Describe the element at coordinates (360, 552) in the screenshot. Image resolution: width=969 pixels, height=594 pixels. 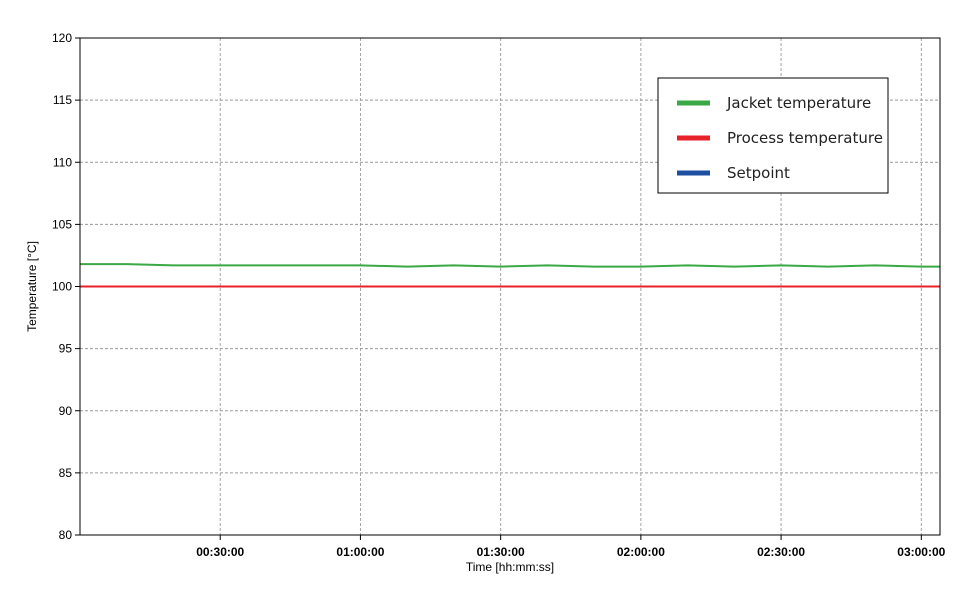
I see `x-tick-label: 01:00:00` at that location.